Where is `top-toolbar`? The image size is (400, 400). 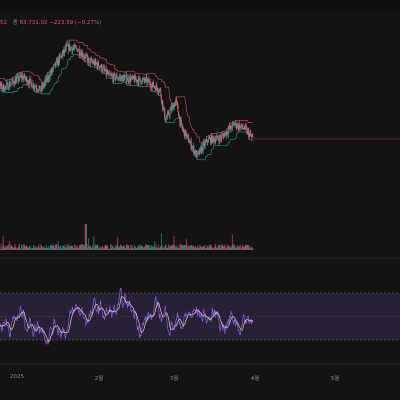 top-toolbar is located at coordinates (200, 4).